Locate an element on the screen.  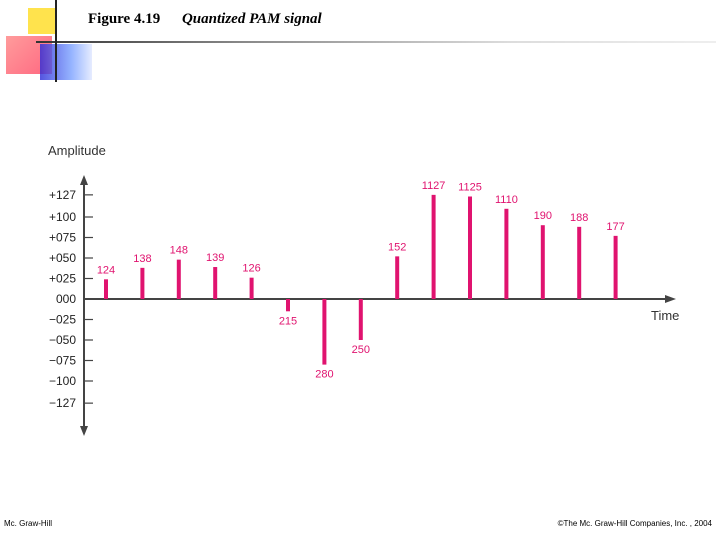
decor-vertical-rule is located at coordinates (56, 41).